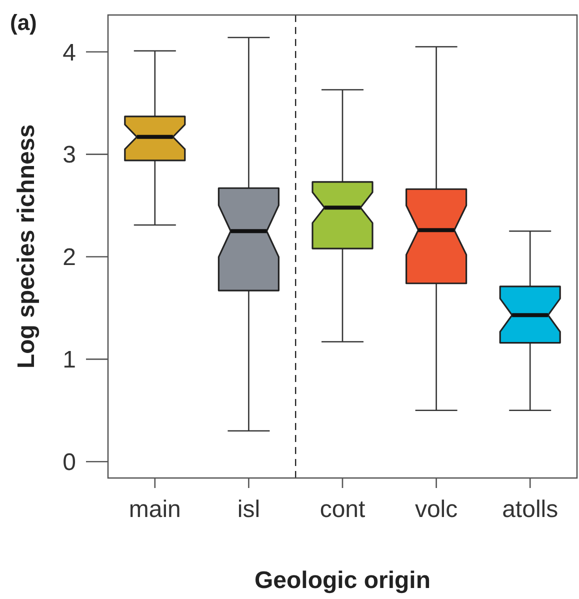 The image size is (579, 599). I want to click on x-axis-title: Geologic origin, so click(342, 580).